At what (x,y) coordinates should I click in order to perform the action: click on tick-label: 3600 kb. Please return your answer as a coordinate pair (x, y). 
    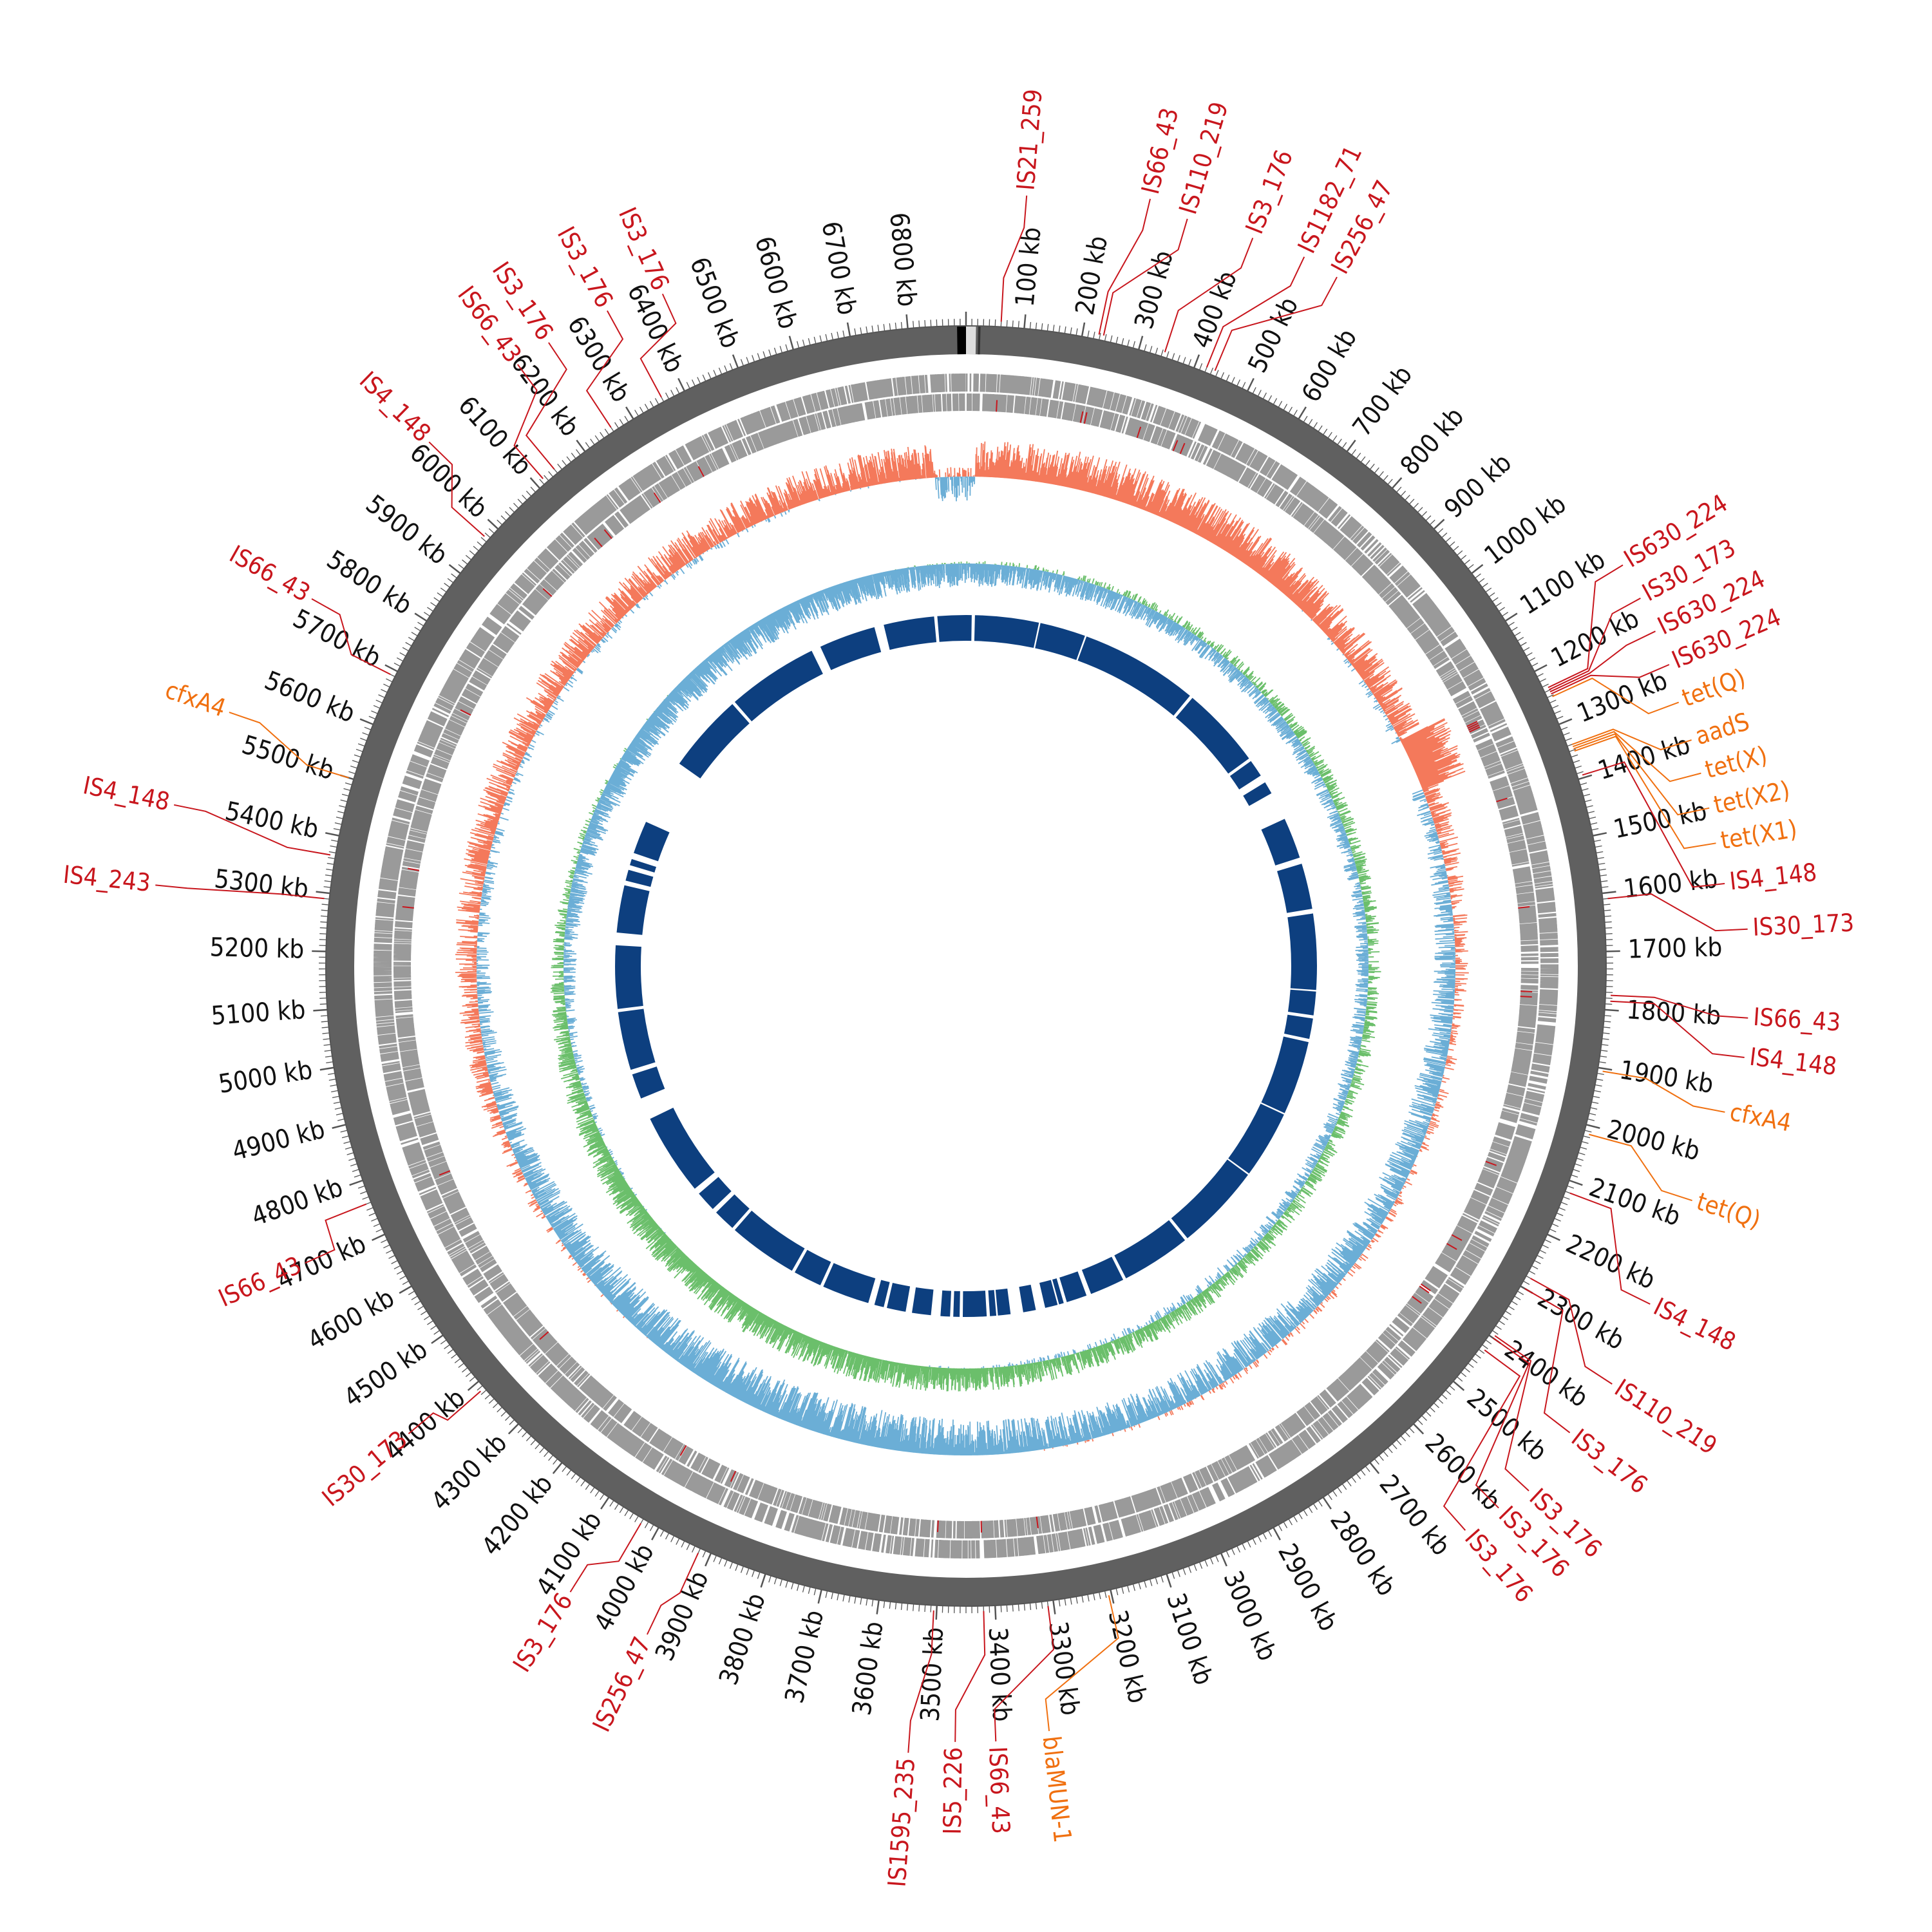
    Looking at the image, I should click on (868, 1669).